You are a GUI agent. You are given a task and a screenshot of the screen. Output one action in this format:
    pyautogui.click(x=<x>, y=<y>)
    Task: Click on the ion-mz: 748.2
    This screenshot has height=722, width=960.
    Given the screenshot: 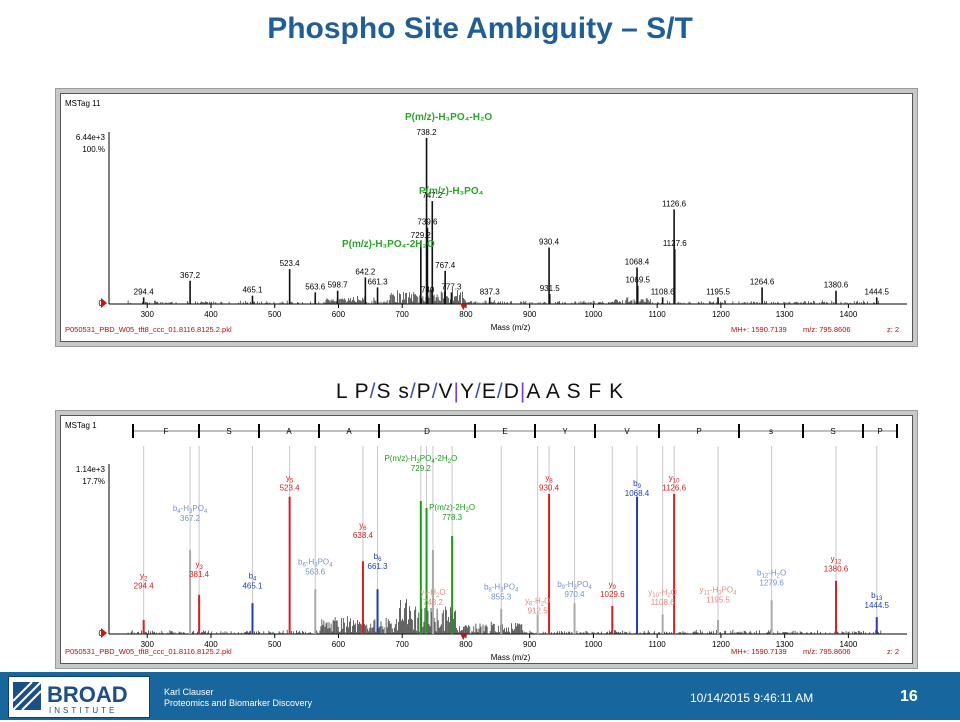 What is the action you would take?
    pyautogui.click(x=433, y=602)
    